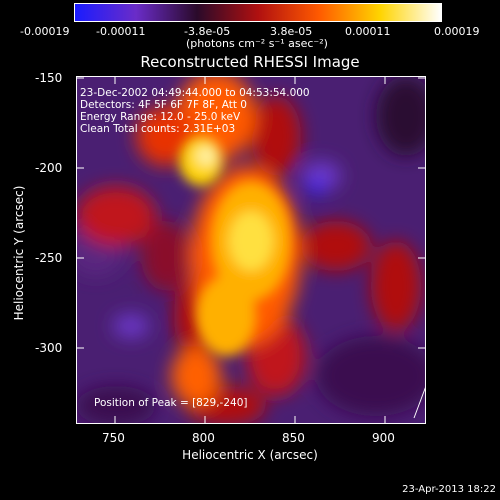  What do you see at coordinates (207, 31) in the screenshot?
I see `colorbar-tick: -3.8e-05` at bounding box center [207, 31].